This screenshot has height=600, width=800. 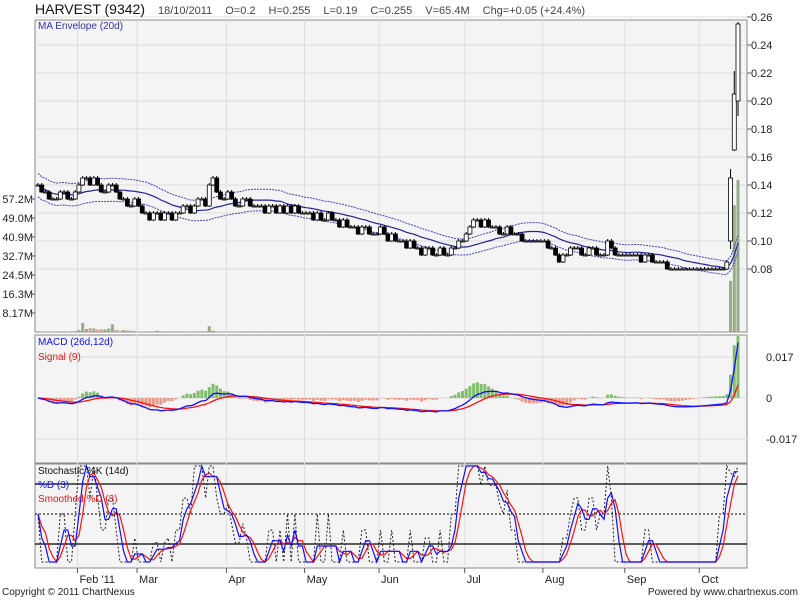 I want to click on price-tick-label: 0.22, so click(x=761, y=74).